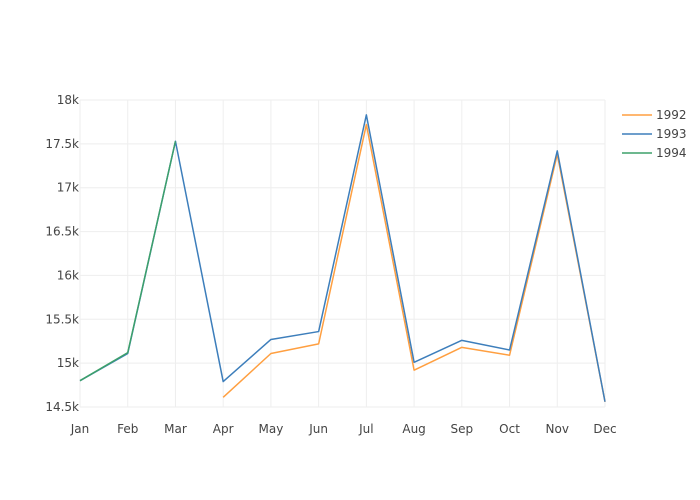 The height and width of the screenshot is (500, 700). What do you see at coordinates (343, 429) in the screenshot?
I see `x-axis-ticks: Jan Feb Mar Apr May Jun Jul Aug Sep Oct Nov Dec` at bounding box center [343, 429].